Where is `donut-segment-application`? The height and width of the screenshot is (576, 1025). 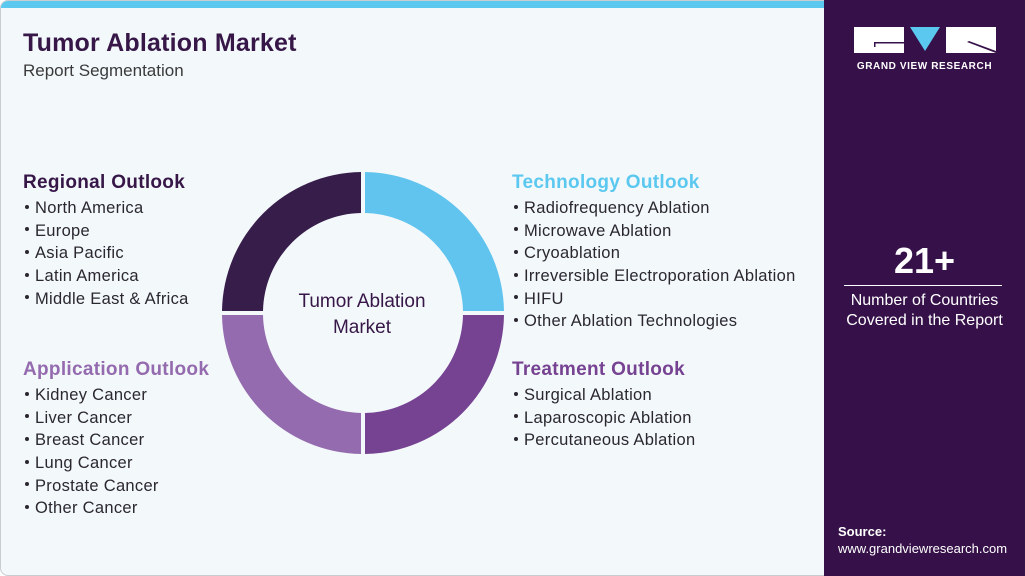
donut-segment-application is located at coordinates (291, 384).